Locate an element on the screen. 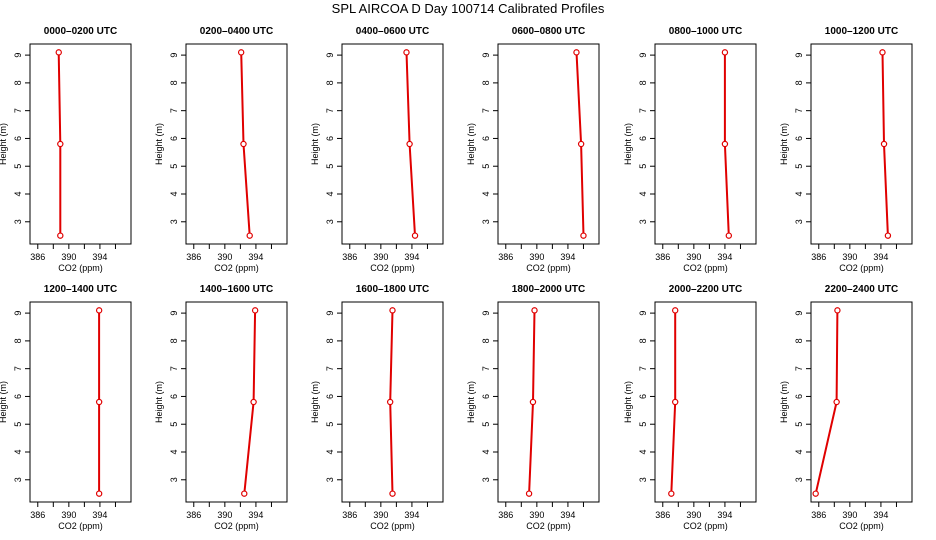  panel-7-ytick-label-4: 4 is located at coordinates (18, 451).